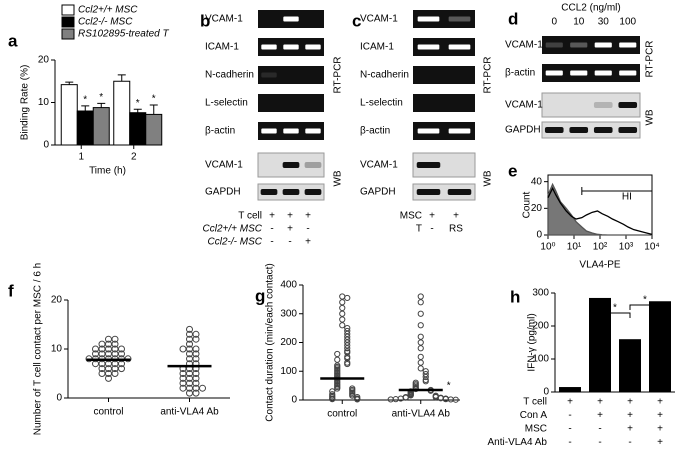 The height and width of the screenshot is (450, 685). Describe the element at coordinates (650, 58) in the screenshot. I see `method-label: RT-PCR` at that location.